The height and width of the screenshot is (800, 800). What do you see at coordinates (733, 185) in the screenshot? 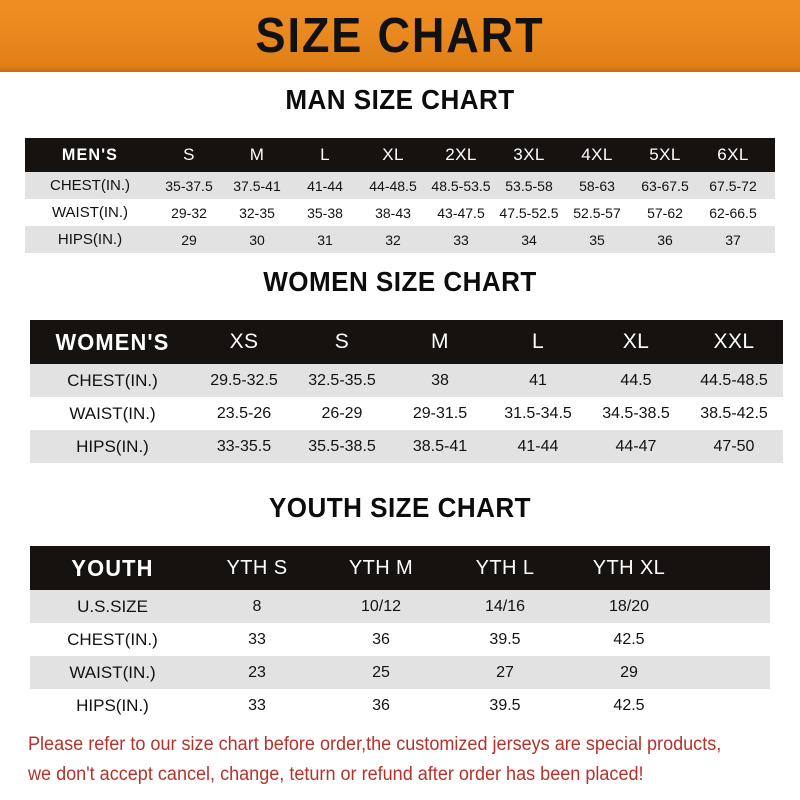
I see `man-cell: 67.5-72` at bounding box center [733, 185].